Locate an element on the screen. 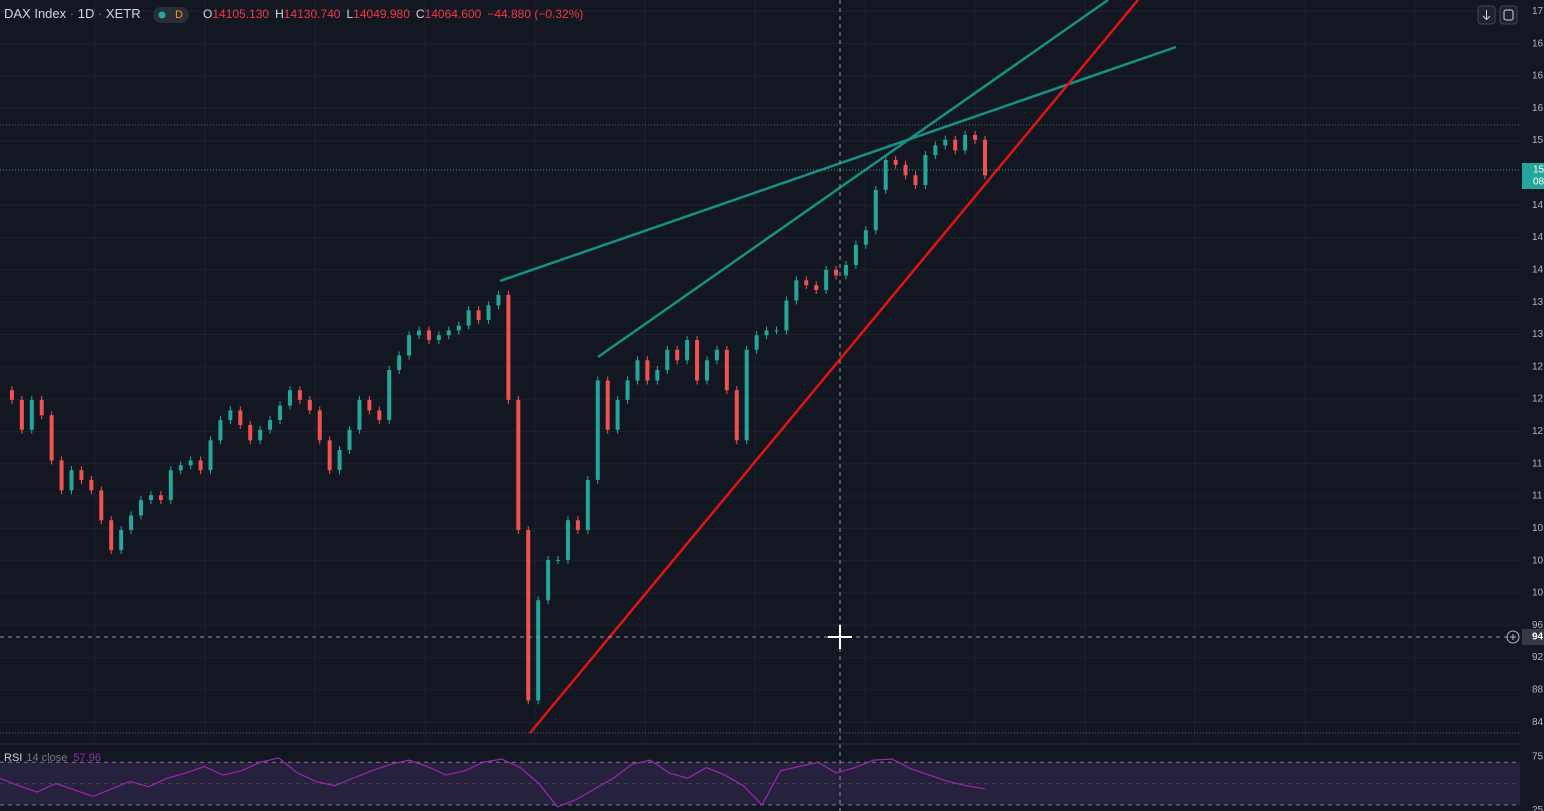 This screenshot has width=1544, height=811. fullscreen-button is located at coordinates (1508, 15).